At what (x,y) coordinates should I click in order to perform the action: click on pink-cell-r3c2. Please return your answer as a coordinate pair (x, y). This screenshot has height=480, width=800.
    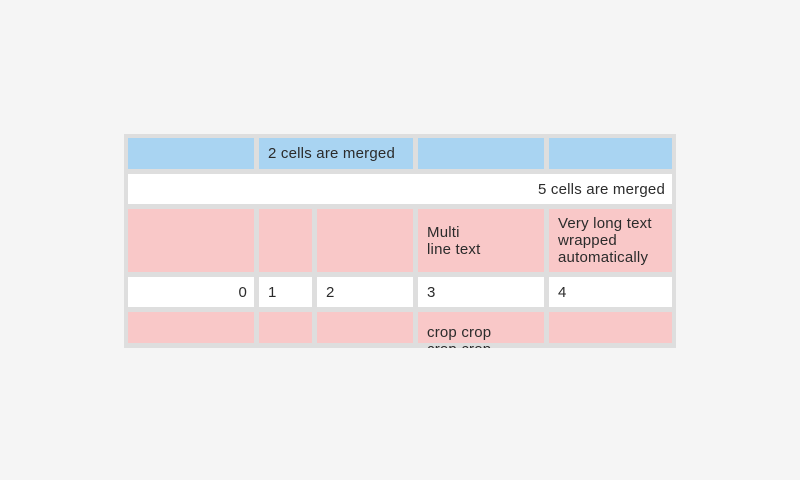
    Looking at the image, I should click on (285, 240).